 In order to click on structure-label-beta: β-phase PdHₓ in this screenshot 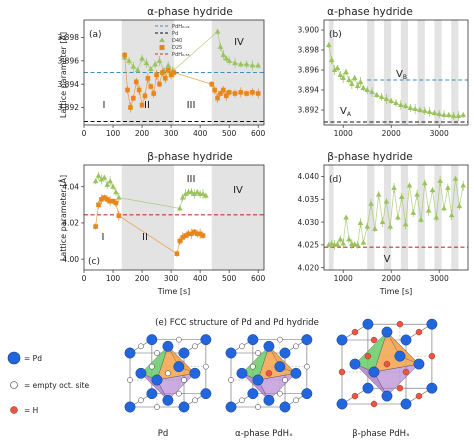, I will do `click(381, 434)`.